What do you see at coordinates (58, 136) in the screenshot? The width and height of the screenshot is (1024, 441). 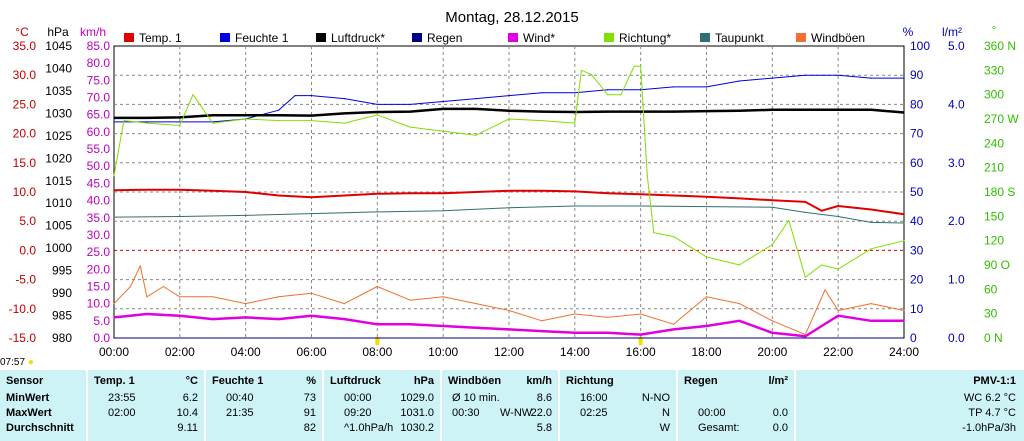 I see `pressure-tick-label: 1025` at bounding box center [58, 136].